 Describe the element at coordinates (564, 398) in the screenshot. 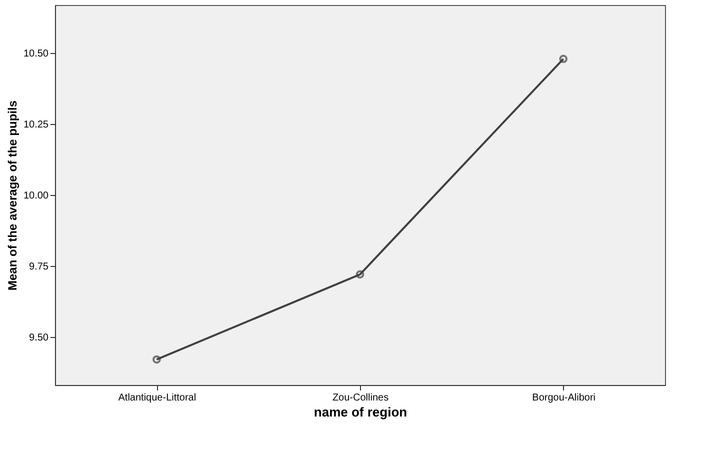

I see `x-tick-label: Borgou-Alibori` at that location.